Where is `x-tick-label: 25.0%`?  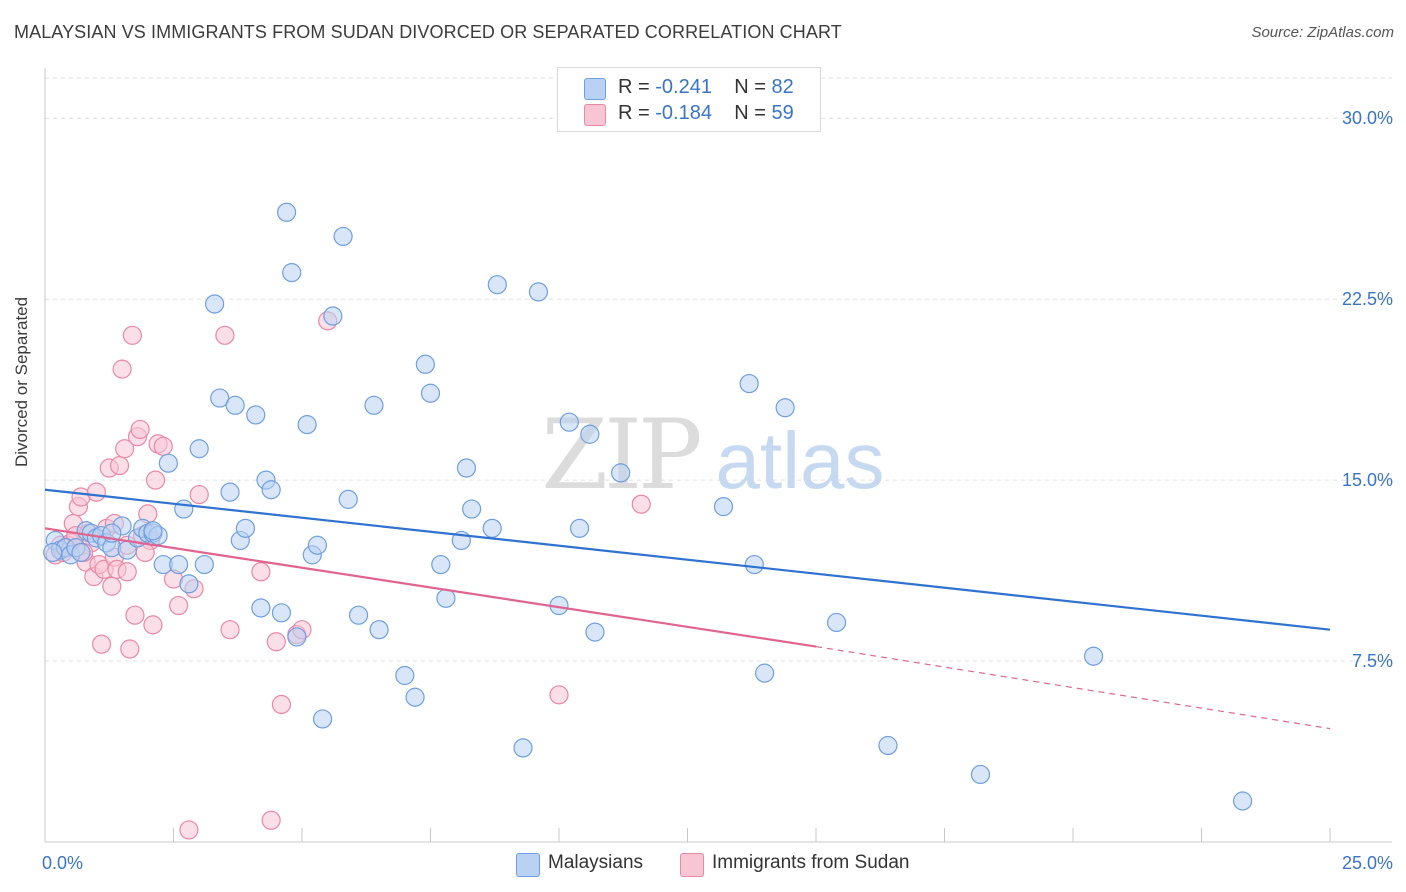 x-tick-label: 25.0% is located at coordinates (1367, 863).